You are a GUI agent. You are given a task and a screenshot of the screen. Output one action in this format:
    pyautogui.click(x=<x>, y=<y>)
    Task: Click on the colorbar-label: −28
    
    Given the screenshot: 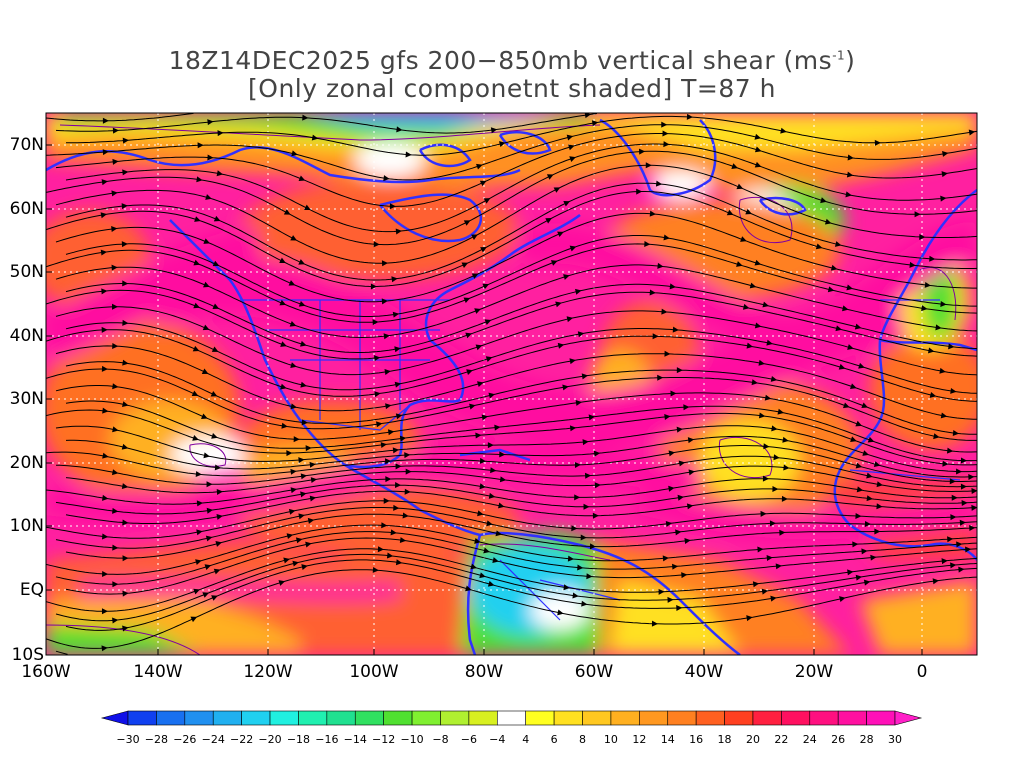 What is the action you would take?
    pyautogui.click(x=156, y=739)
    